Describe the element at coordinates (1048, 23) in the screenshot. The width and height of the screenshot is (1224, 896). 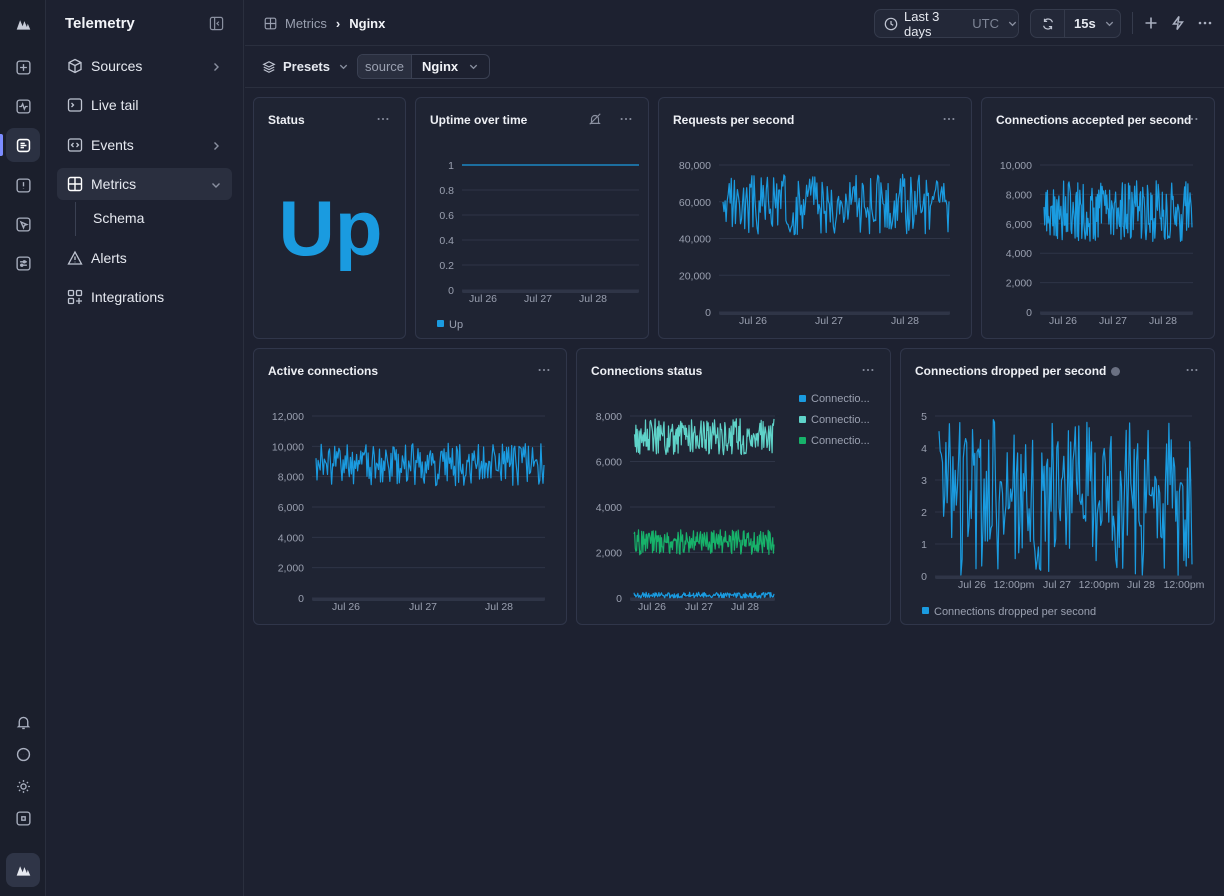
I see `refresh-icon` at that location.